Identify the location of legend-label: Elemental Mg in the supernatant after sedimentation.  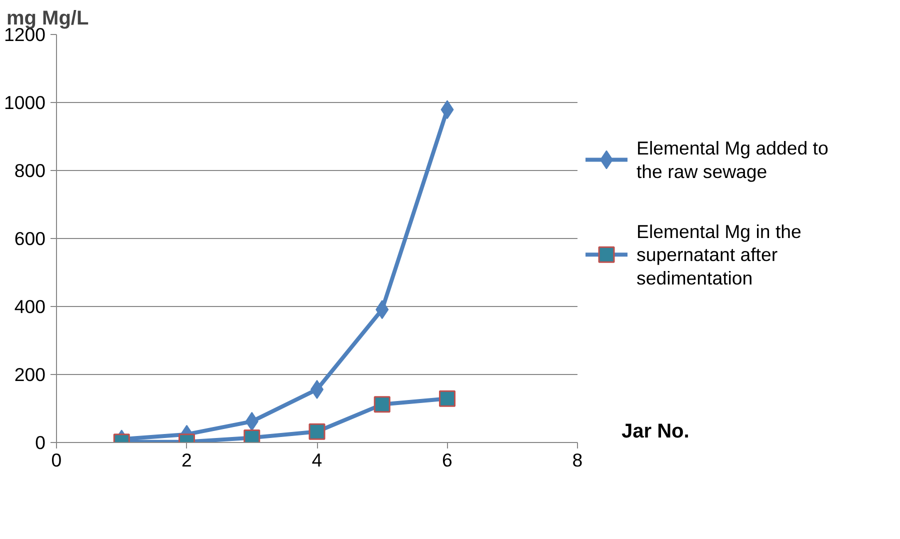
(719, 254).